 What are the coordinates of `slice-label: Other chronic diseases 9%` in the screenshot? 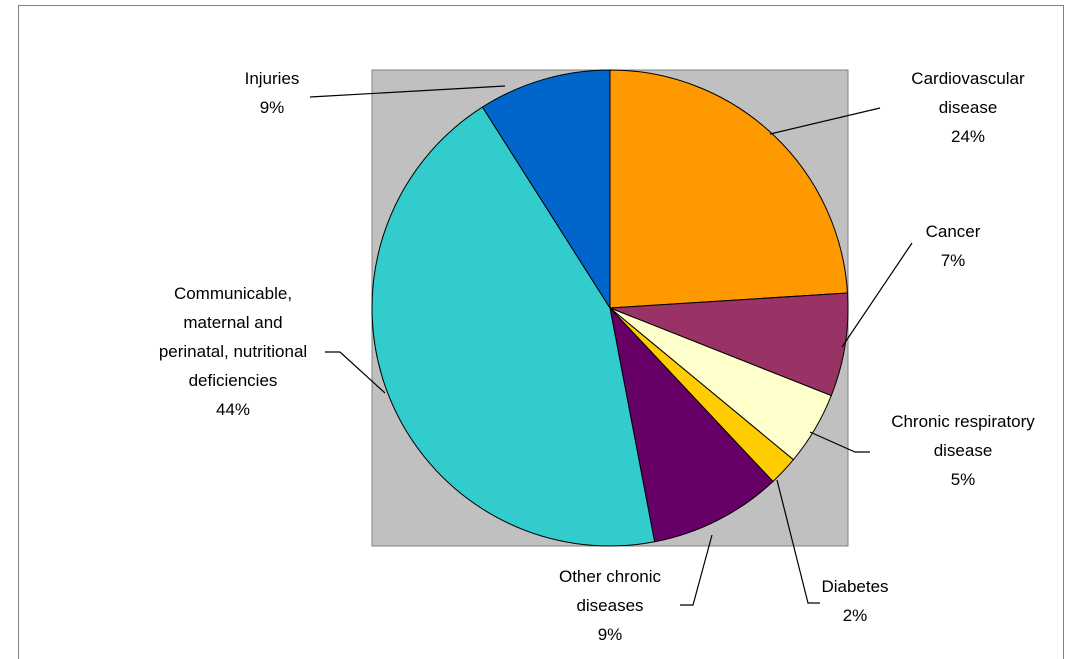 It's located at (610, 605).